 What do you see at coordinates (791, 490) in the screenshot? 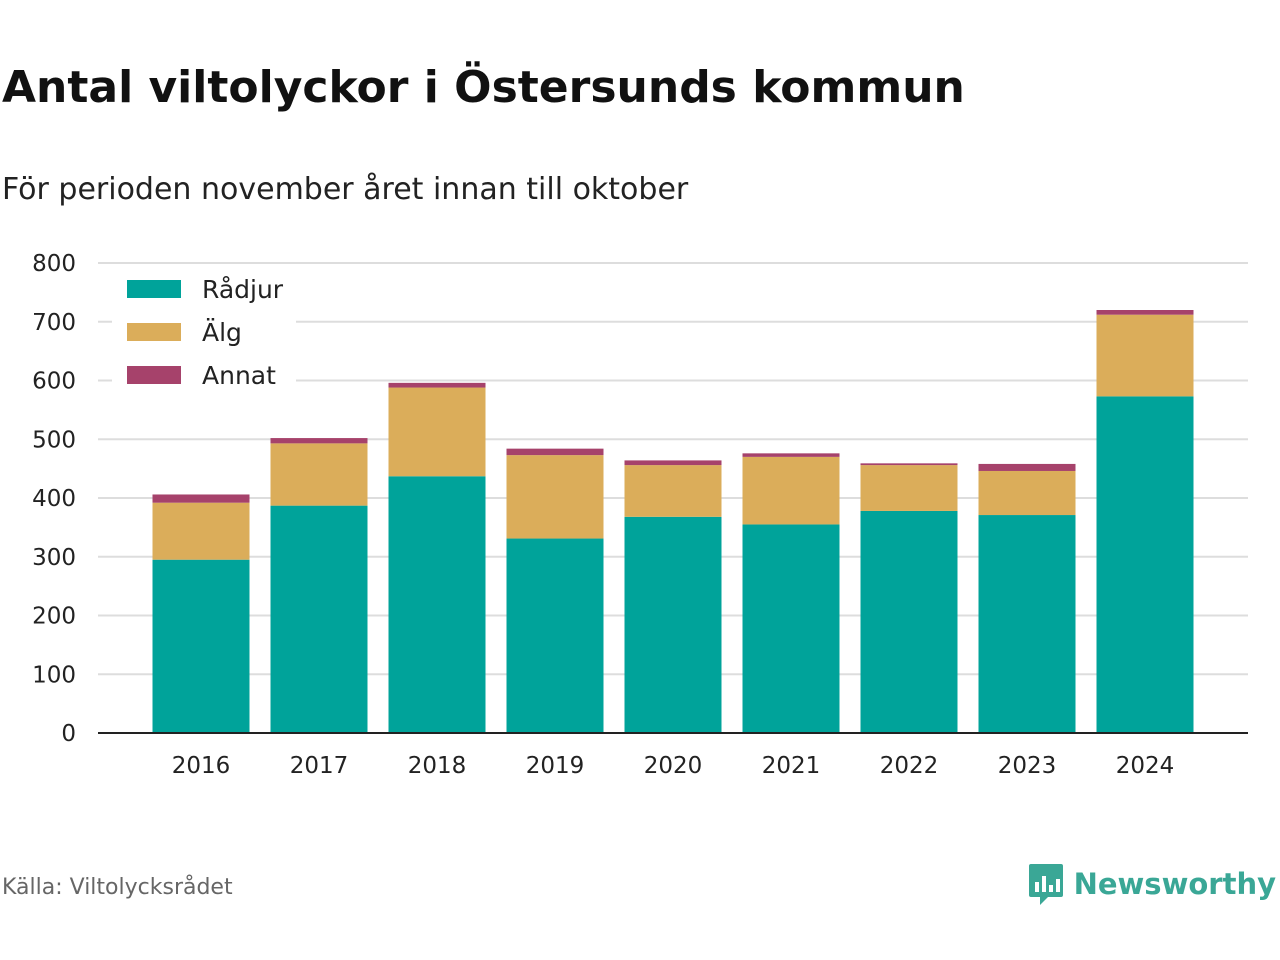
I see `bar-älg-2021` at bounding box center [791, 490].